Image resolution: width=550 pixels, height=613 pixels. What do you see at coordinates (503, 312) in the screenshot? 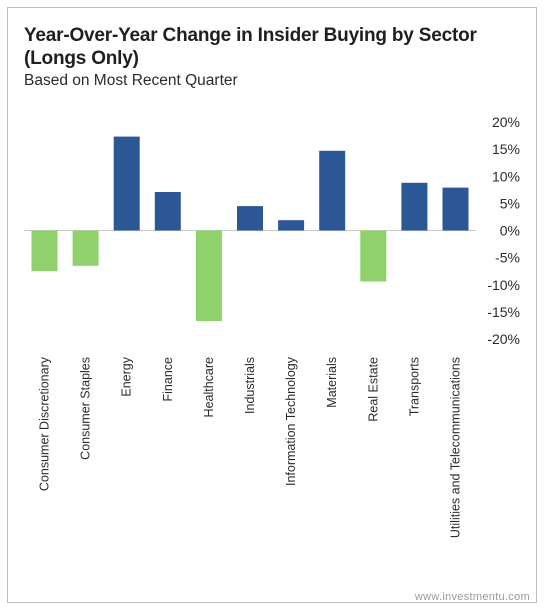
I see `y-tick-label: -15%` at bounding box center [503, 312].